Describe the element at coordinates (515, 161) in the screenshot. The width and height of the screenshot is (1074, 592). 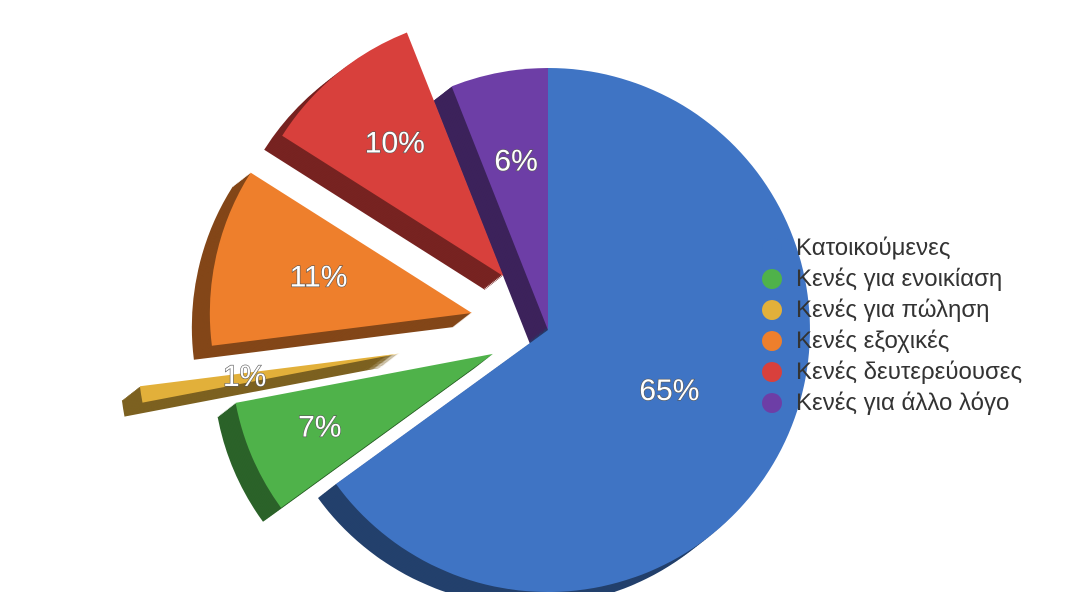
I see `slice-label-vacant-other: 6%` at that location.